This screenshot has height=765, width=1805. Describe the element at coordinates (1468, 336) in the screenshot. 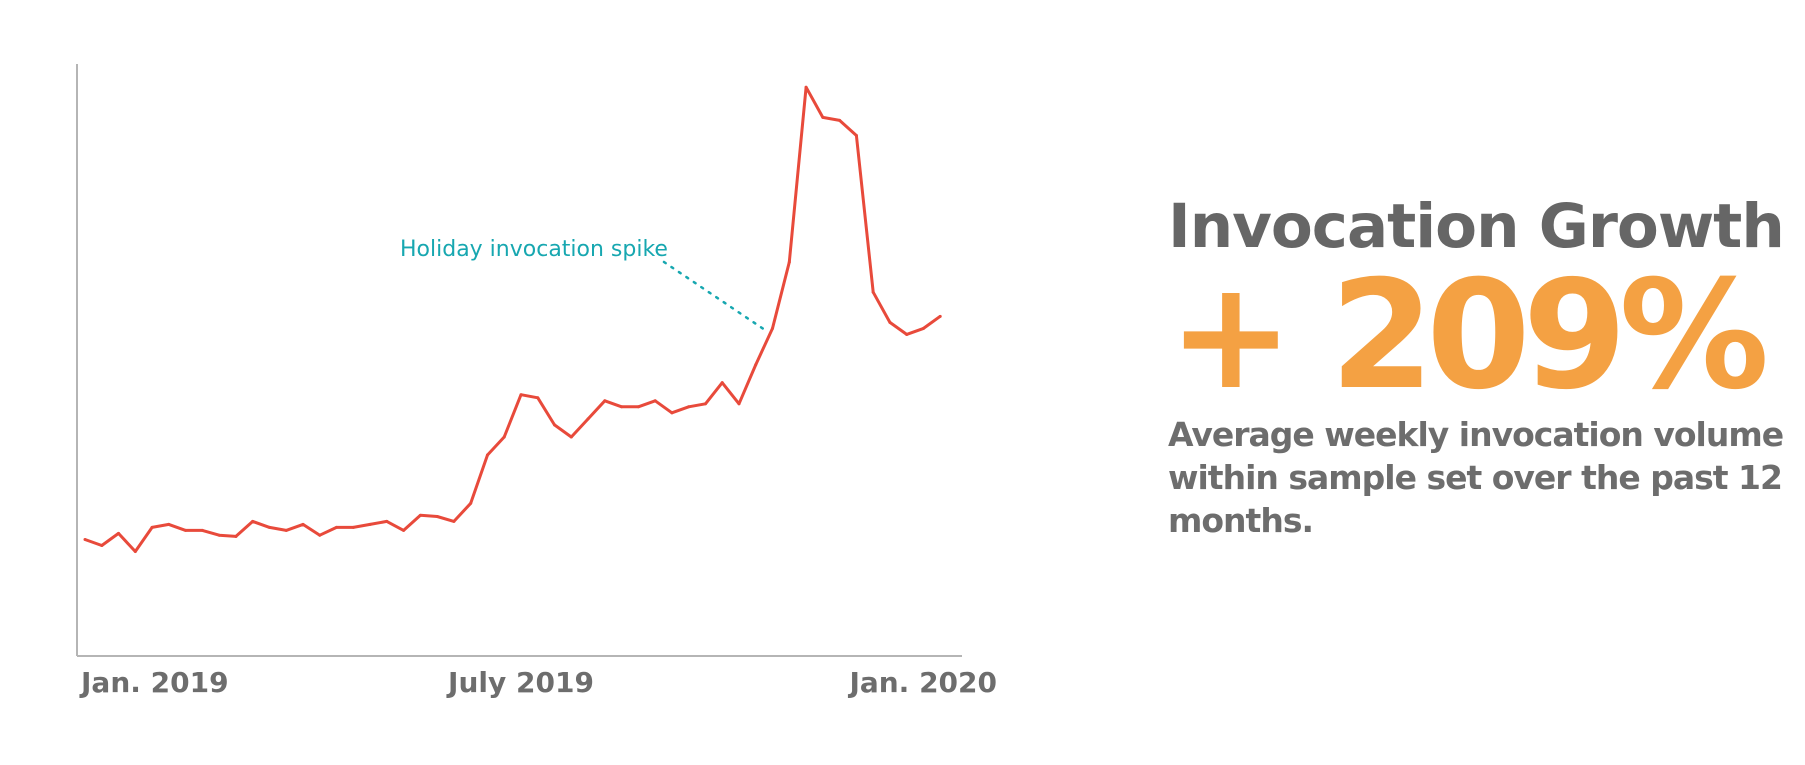

I see `growth-percentage: + 209%` at that location.